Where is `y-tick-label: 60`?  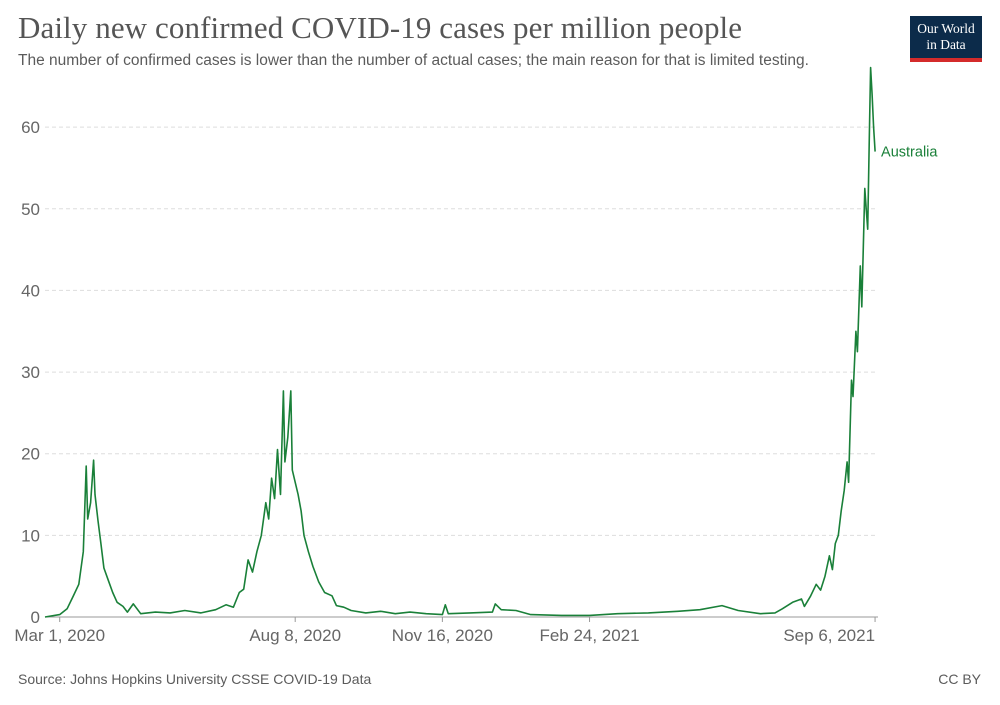 y-tick-label: 60 is located at coordinates (30, 127).